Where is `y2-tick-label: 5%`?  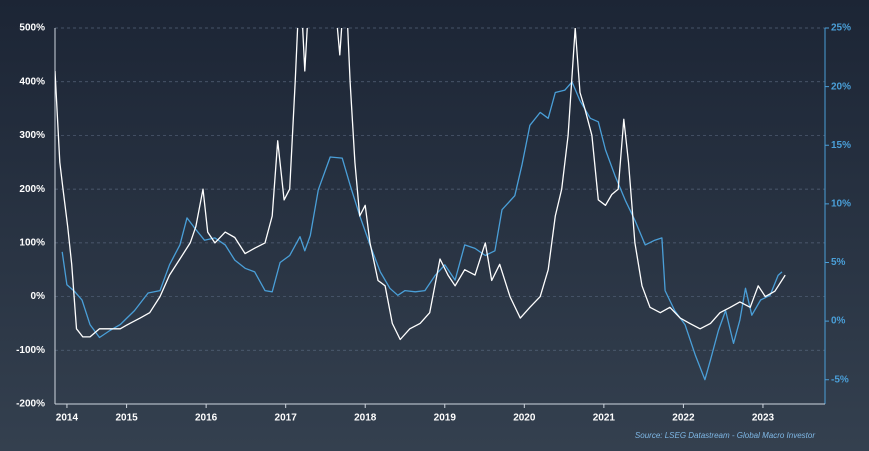
y2-tick-label: 5% is located at coordinates (838, 262).